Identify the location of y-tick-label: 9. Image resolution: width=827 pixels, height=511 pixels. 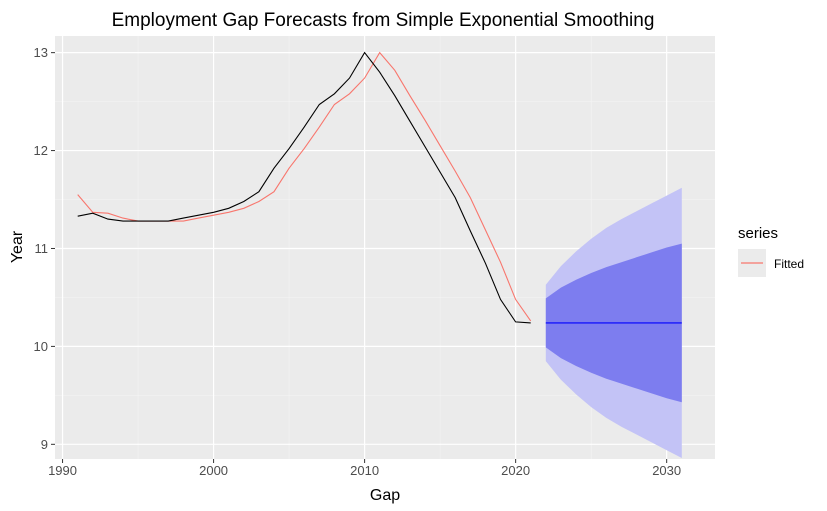
(44, 444).